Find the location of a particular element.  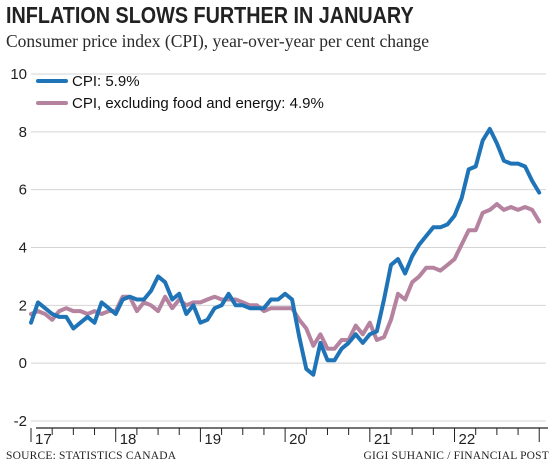

x-axis: 17 18 19 20 21 22 is located at coordinates (289, 437).